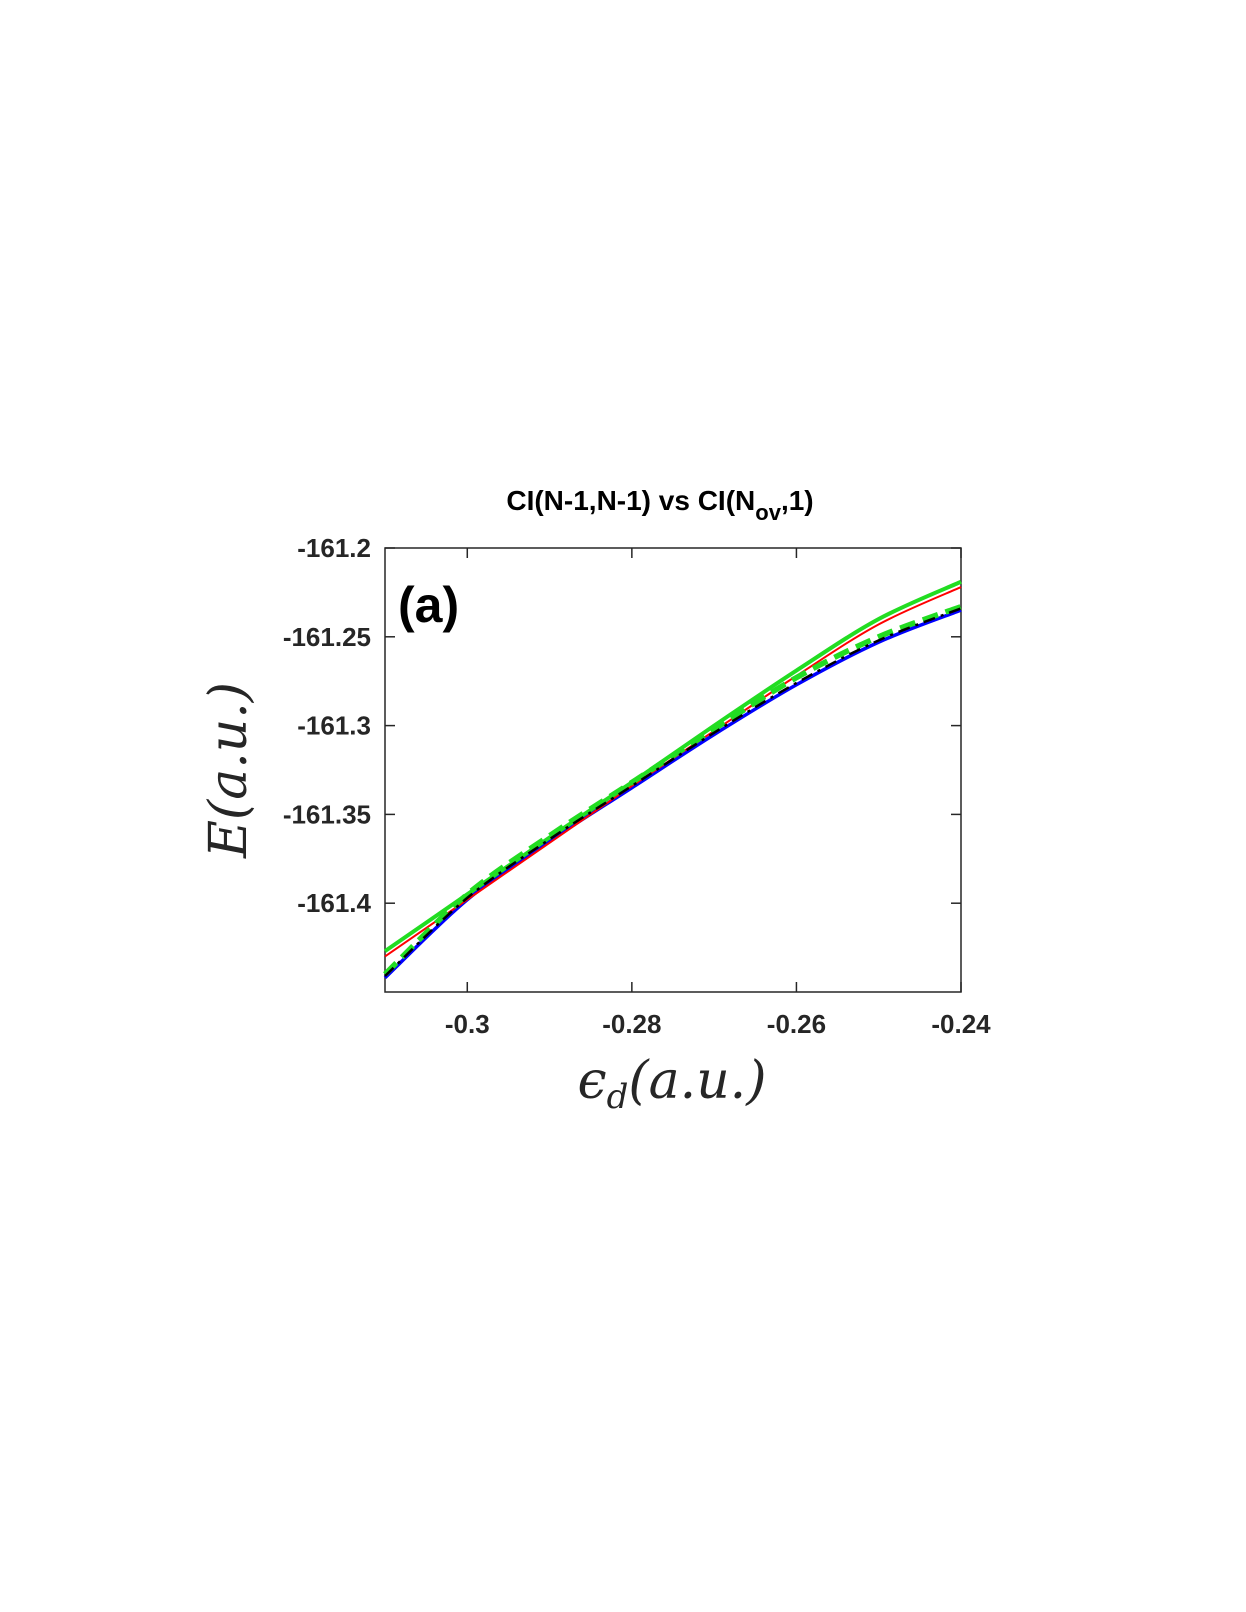 This screenshot has width=1246, height=1612. What do you see at coordinates (428, 605) in the screenshot?
I see `panel-label: (a)` at bounding box center [428, 605].